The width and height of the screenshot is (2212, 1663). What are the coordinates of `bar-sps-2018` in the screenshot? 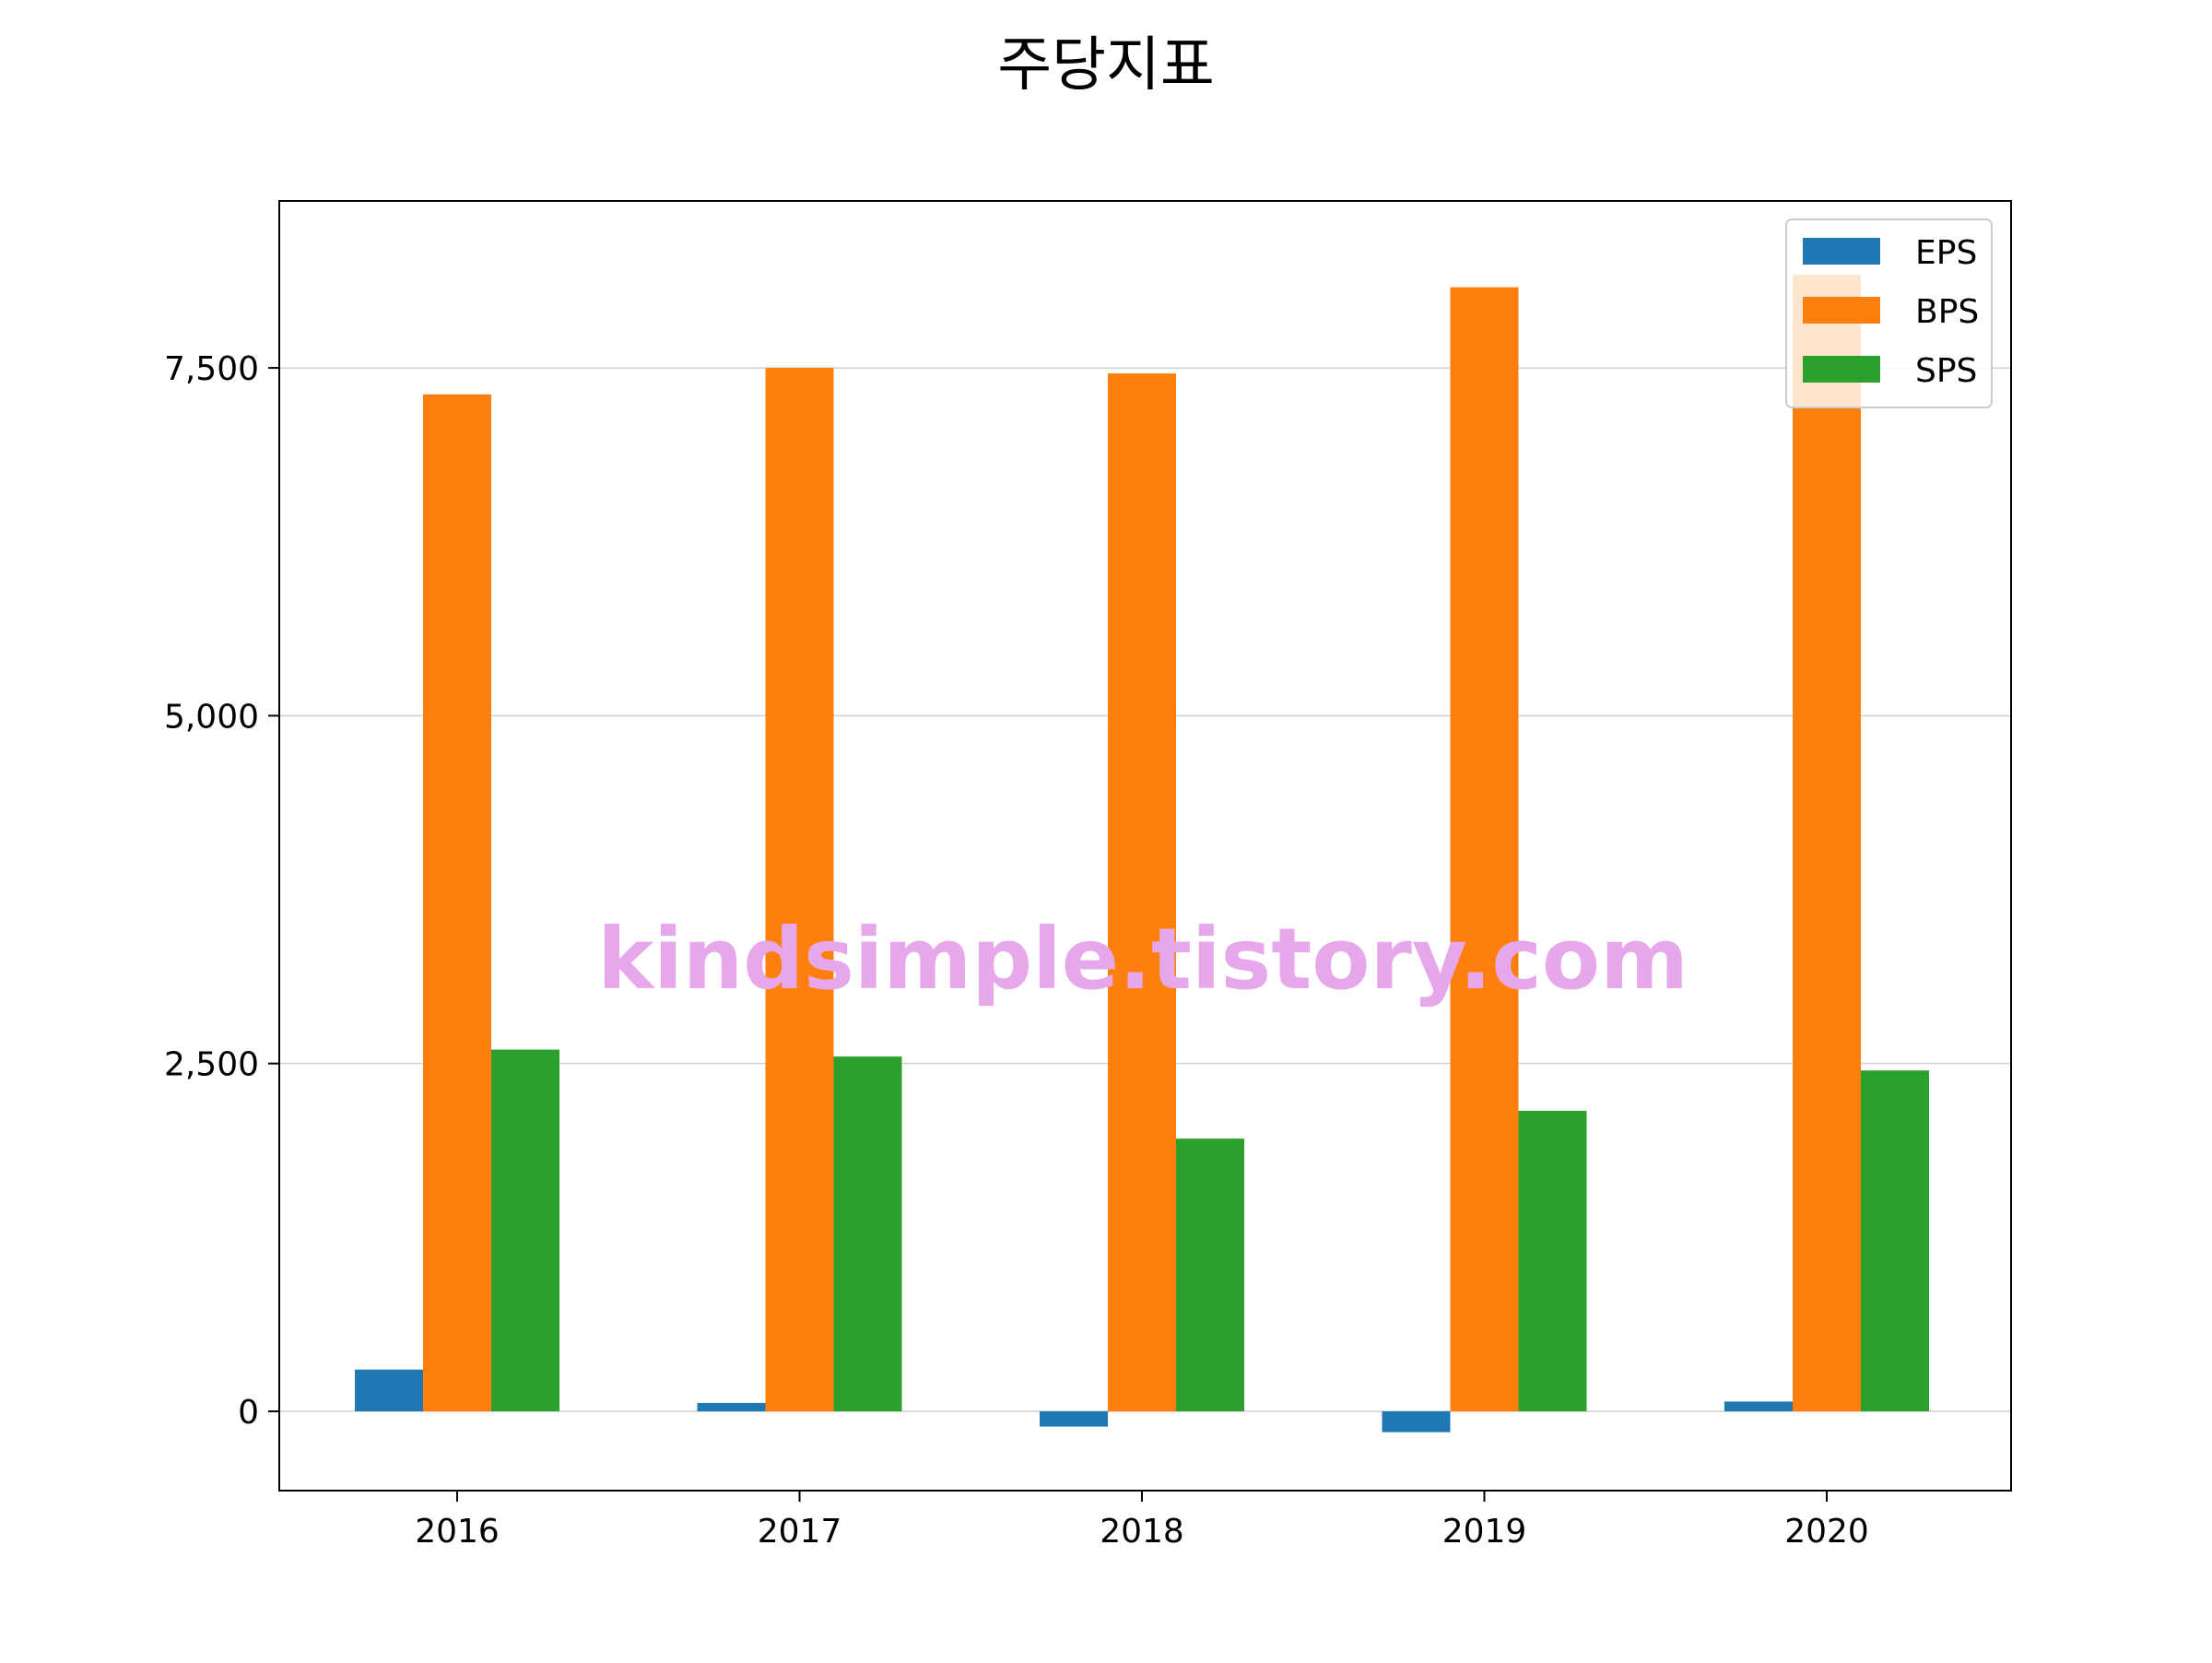 It's located at (1210, 1274).